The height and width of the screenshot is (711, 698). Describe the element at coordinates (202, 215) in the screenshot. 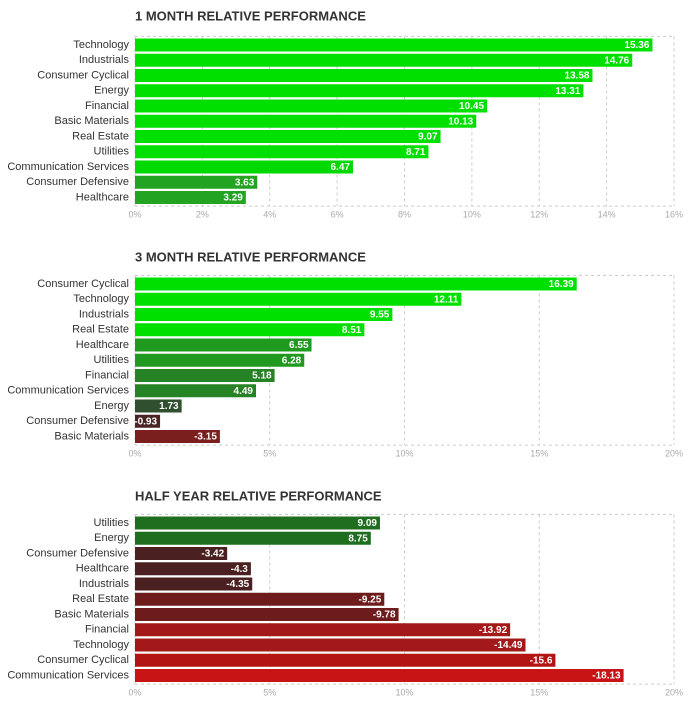

I see `x-tick-label: 2%` at that location.